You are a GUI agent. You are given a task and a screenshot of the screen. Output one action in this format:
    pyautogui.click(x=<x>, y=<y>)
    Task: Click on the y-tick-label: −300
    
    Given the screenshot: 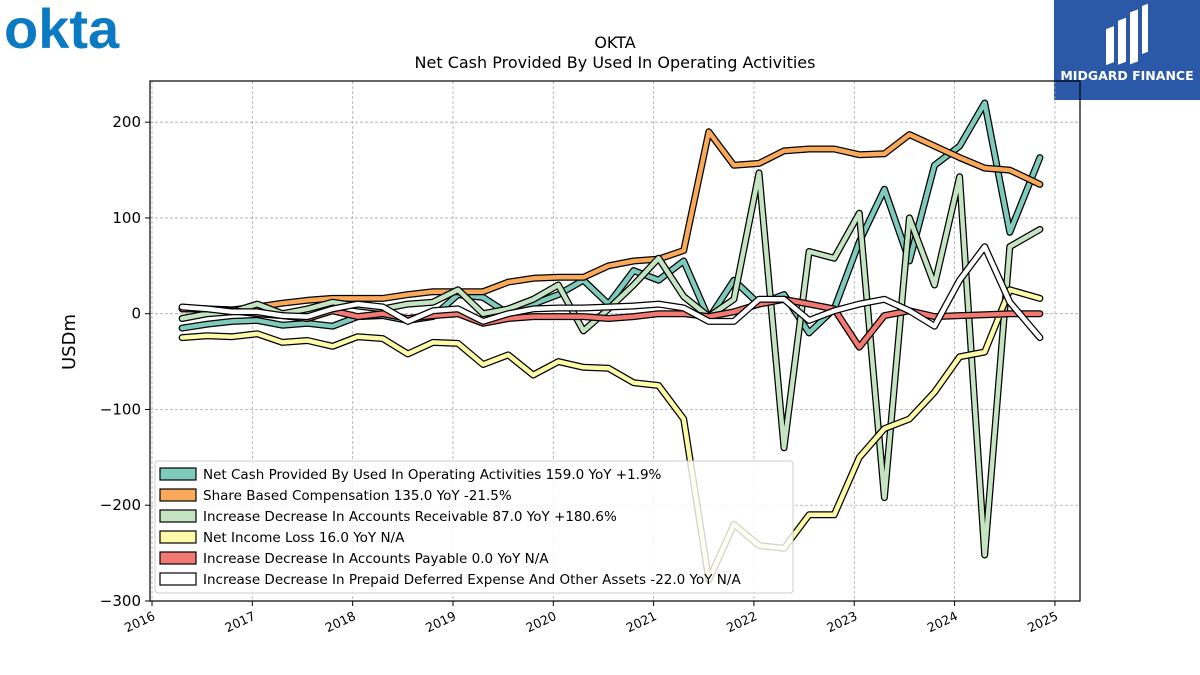 What is the action you would take?
    pyautogui.click(x=120, y=601)
    